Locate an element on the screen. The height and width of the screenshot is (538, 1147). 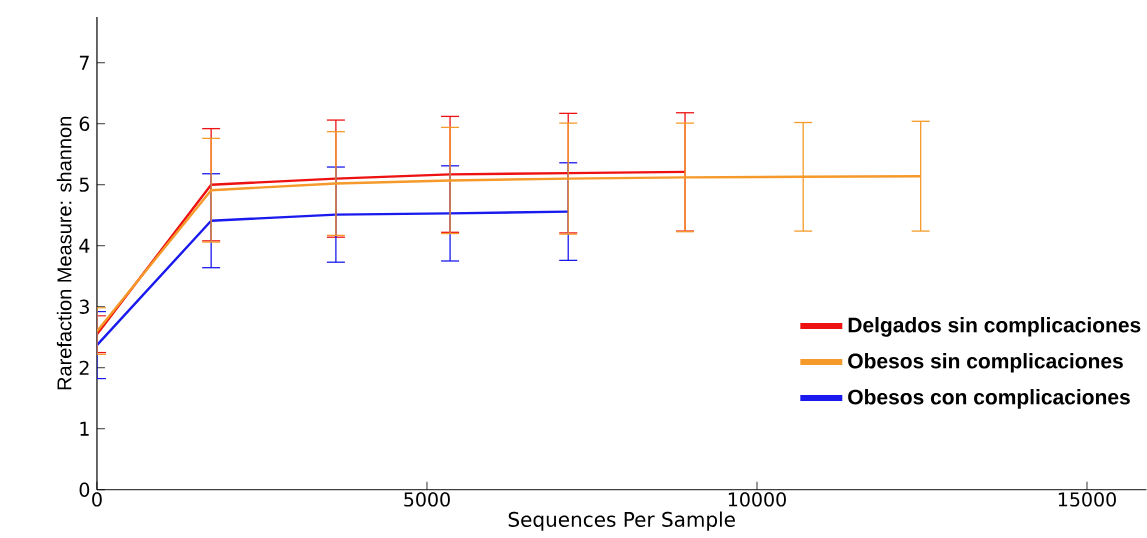
y-tick-label: 2 is located at coordinates (84, 367).